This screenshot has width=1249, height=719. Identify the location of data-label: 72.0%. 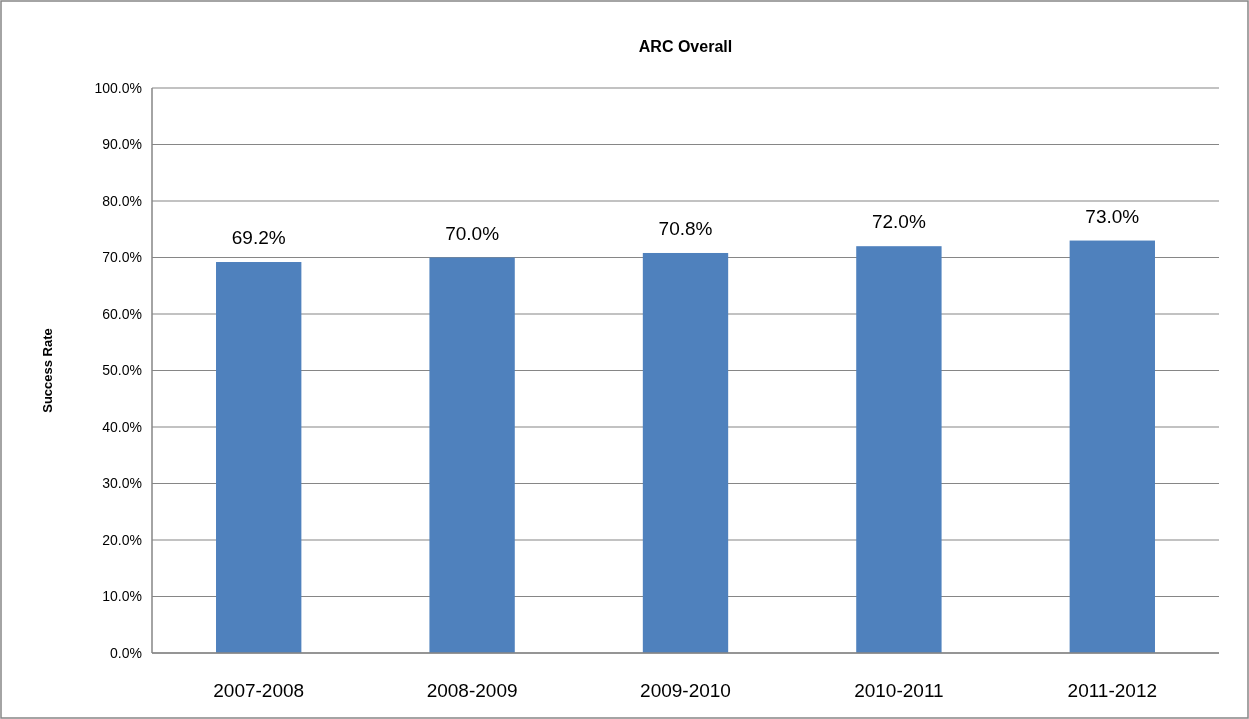
(898, 222).